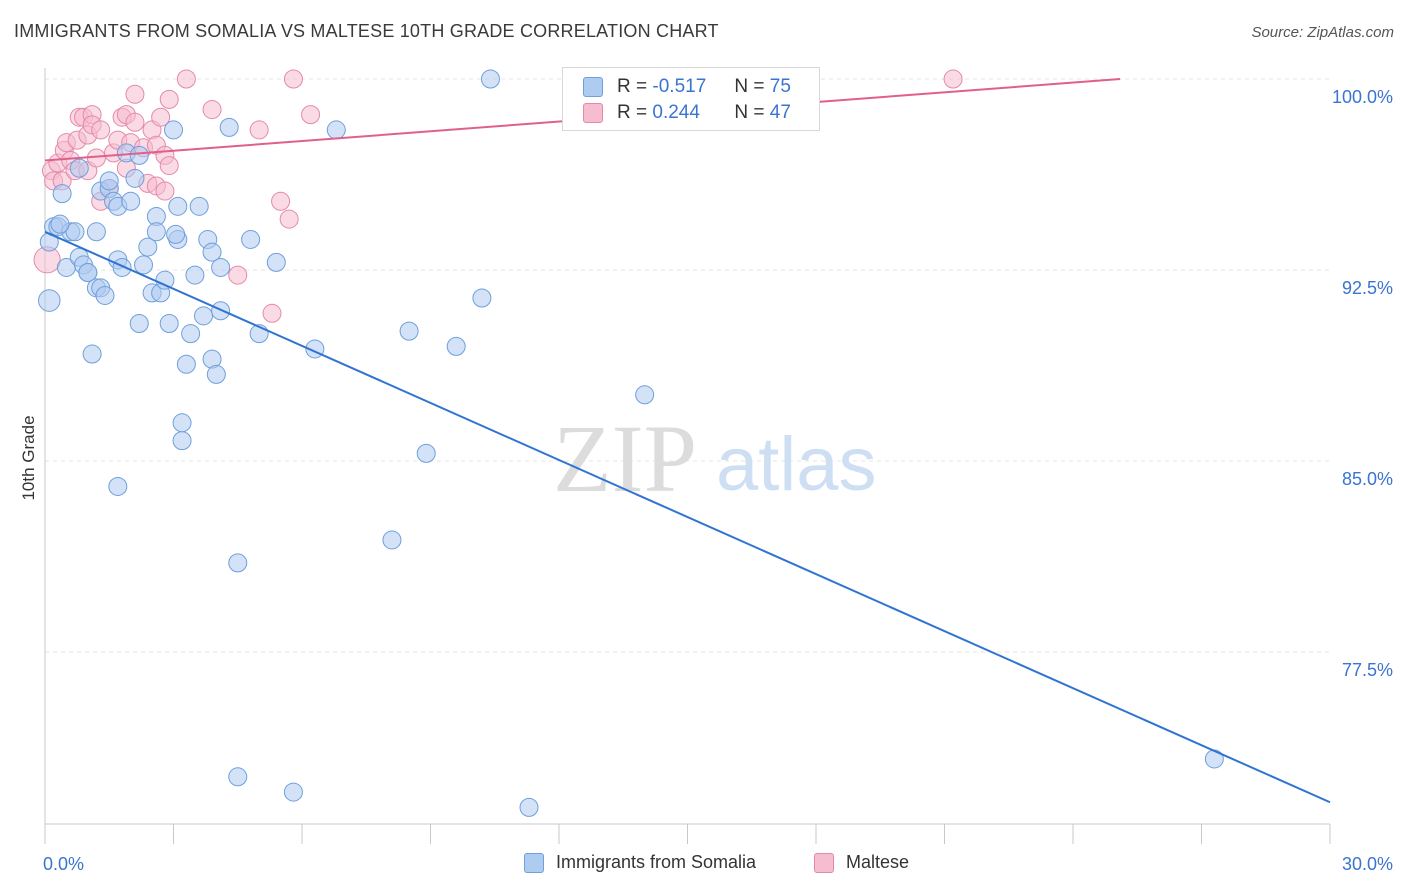 This screenshot has width=1406, height=892. What do you see at coordinates (824, 862) in the screenshot?
I see `maltese-legend-swatch` at bounding box center [824, 862].